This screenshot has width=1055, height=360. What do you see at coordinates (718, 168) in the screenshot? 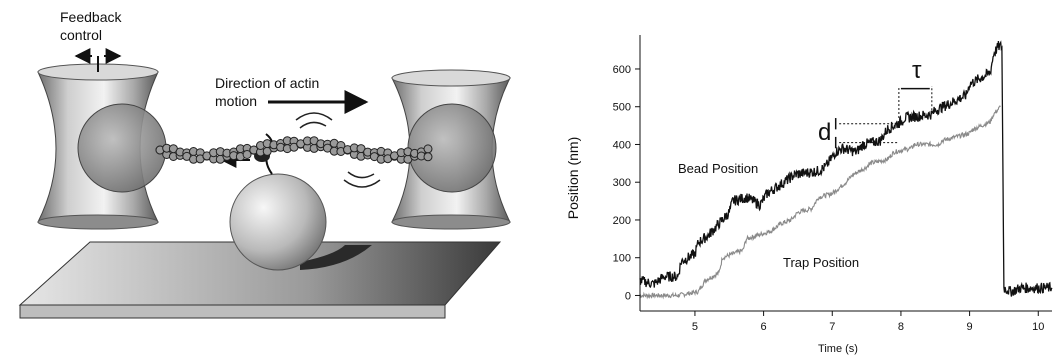
I see `bead-position-label: Bead Position` at bounding box center [718, 168].